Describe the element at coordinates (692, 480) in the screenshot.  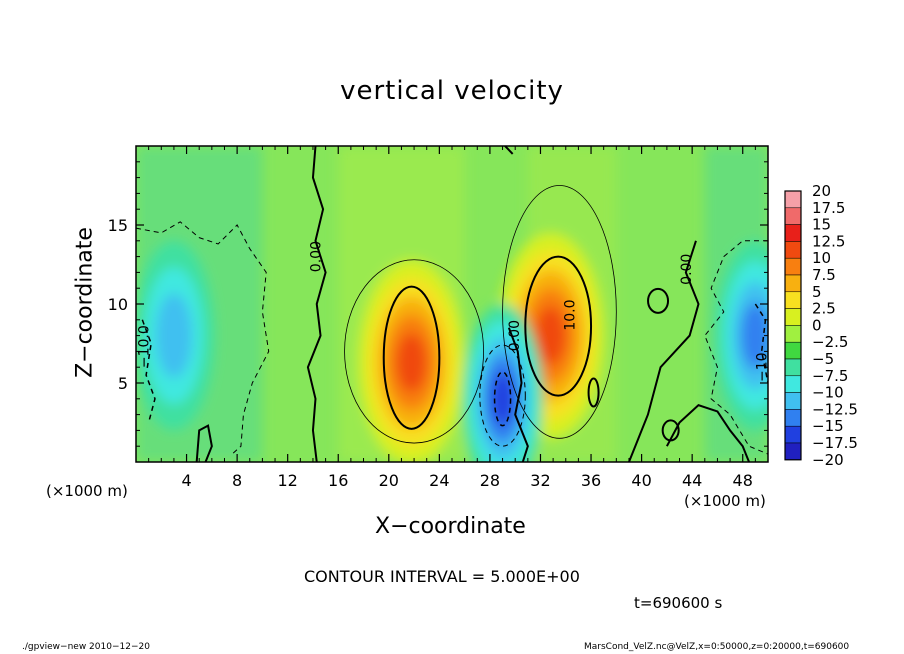
I see `x-tick-label: 44` at that location.